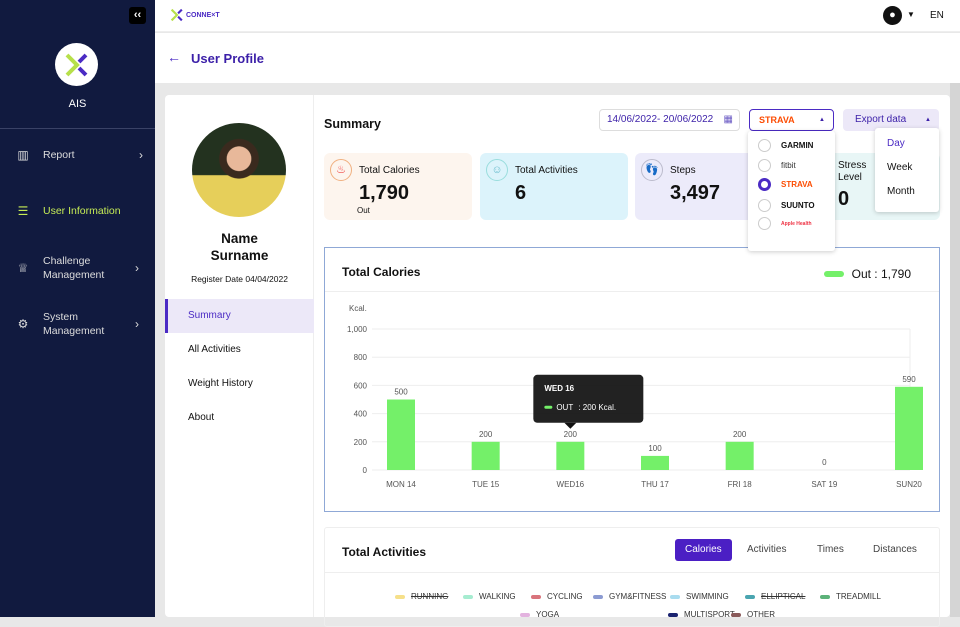 The width and height of the screenshot is (960, 627). Describe the element at coordinates (891, 120) in the screenshot. I see `export-data-button: Export data ▲` at that location.